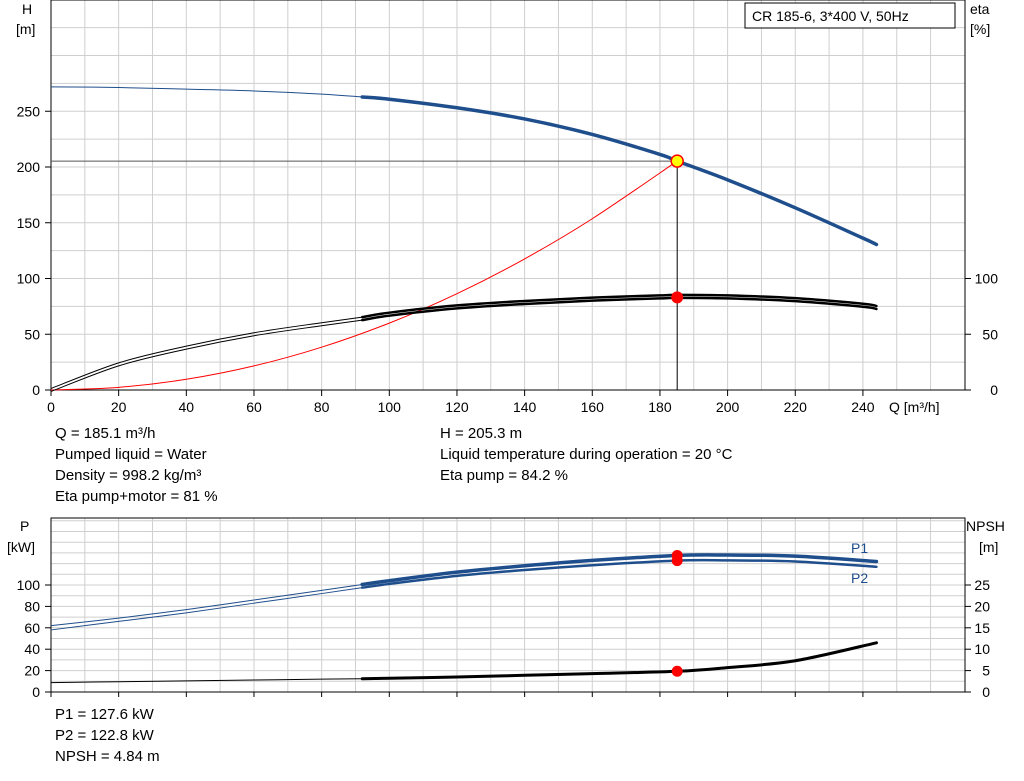 This screenshot has width=1024, height=781. I want to click on x-tick-label: 240, so click(863, 407).